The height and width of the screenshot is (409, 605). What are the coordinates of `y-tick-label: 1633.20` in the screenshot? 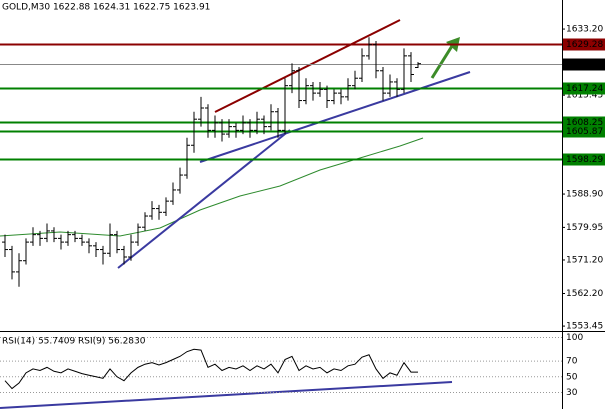 It's located at (584, 30).